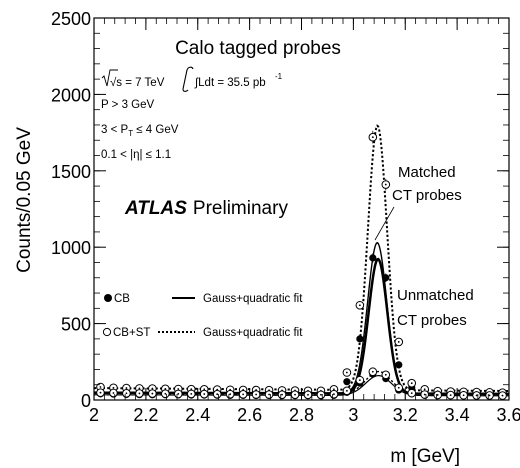 The image size is (520, 468). What do you see at coordinates (71, 19) in the screenshot?
I see `y-tick-label: 2500` at bounding box center [71, 19].